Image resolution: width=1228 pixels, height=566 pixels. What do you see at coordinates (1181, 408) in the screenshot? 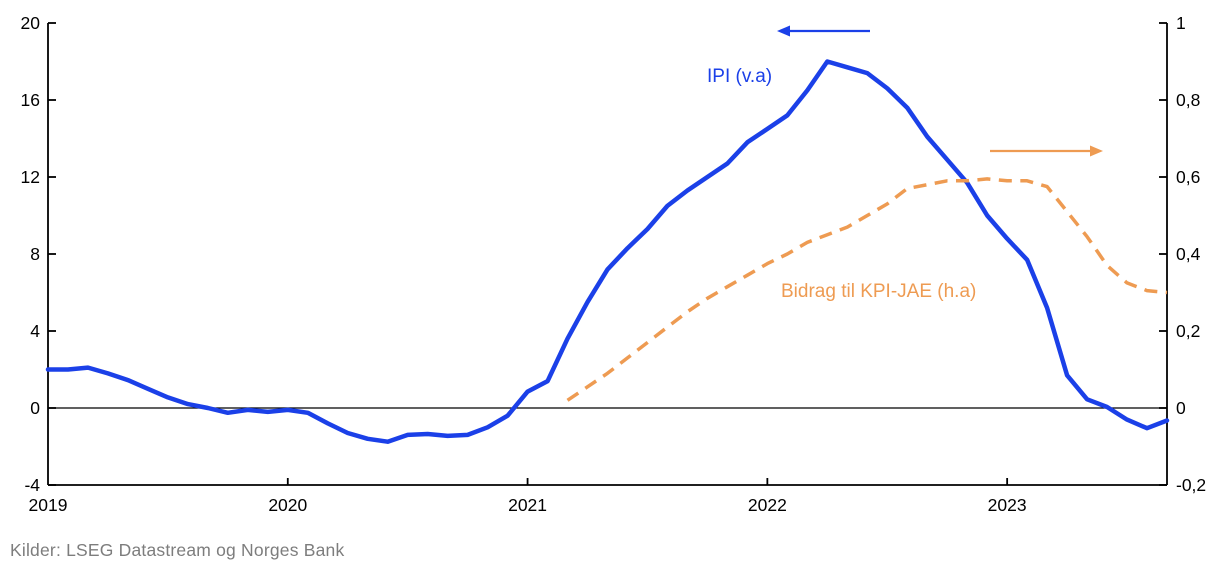
I see `right-axis-tick-label: 0` at bounding box center [1181, 408].